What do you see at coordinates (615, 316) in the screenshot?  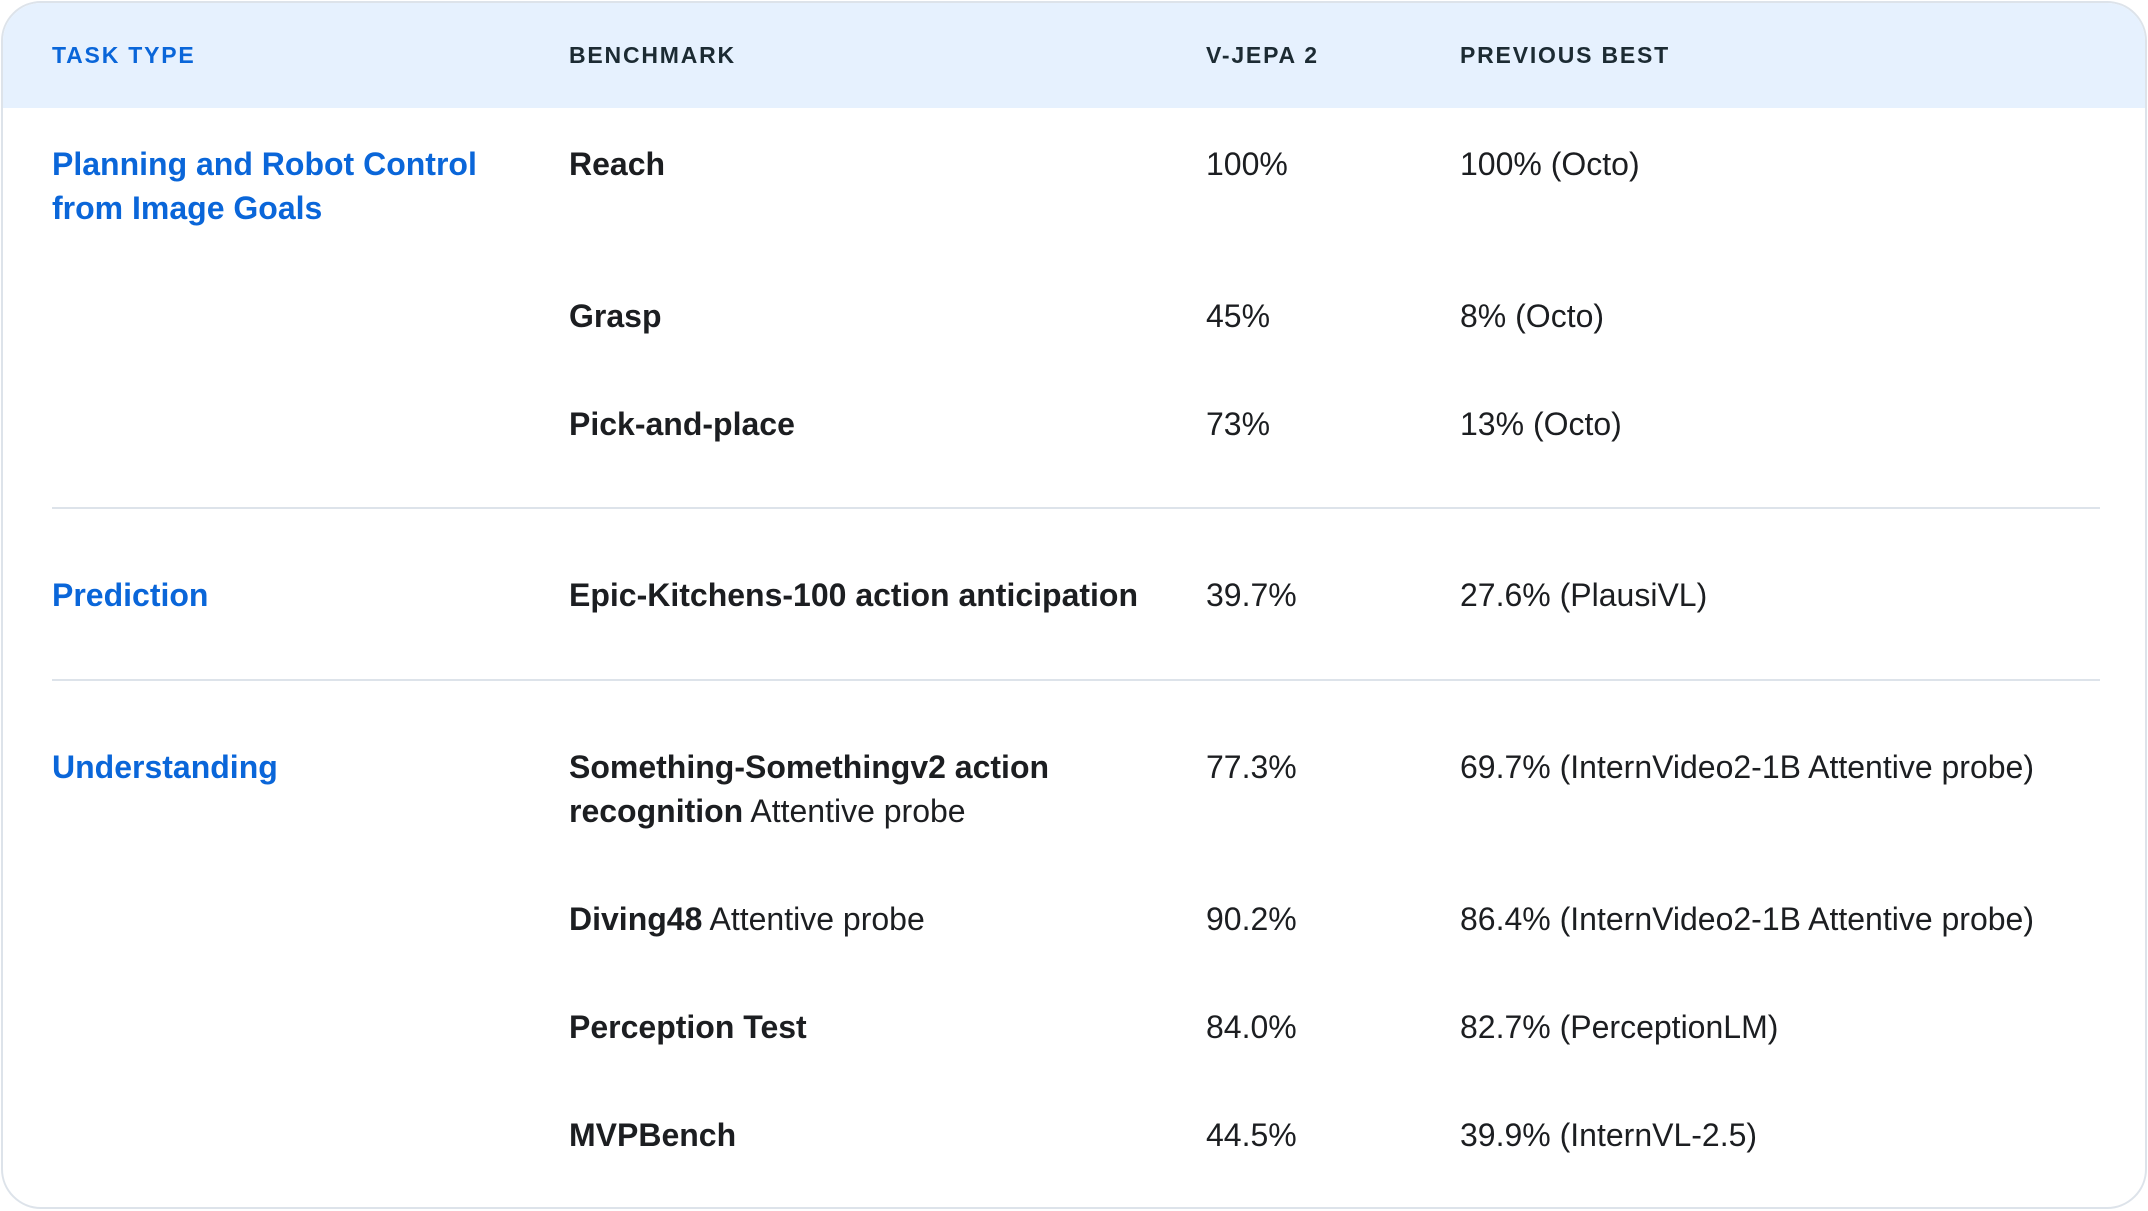 I see `benchmark-grasp: Grasp` at bounding box center [615, 316].